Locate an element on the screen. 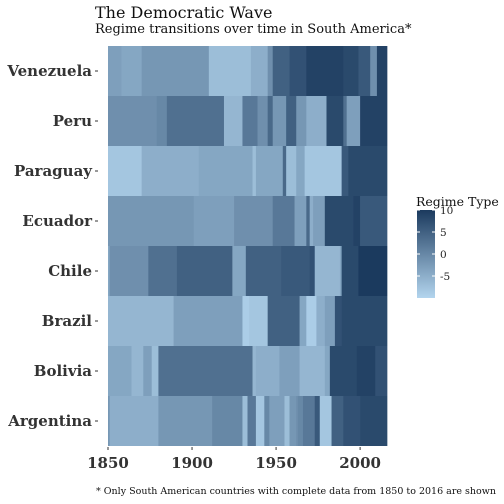 The width and height of the screenshot is (504, 504). x-axis: 1850 1900 1950 2000 is located at coordinates (234, 459).